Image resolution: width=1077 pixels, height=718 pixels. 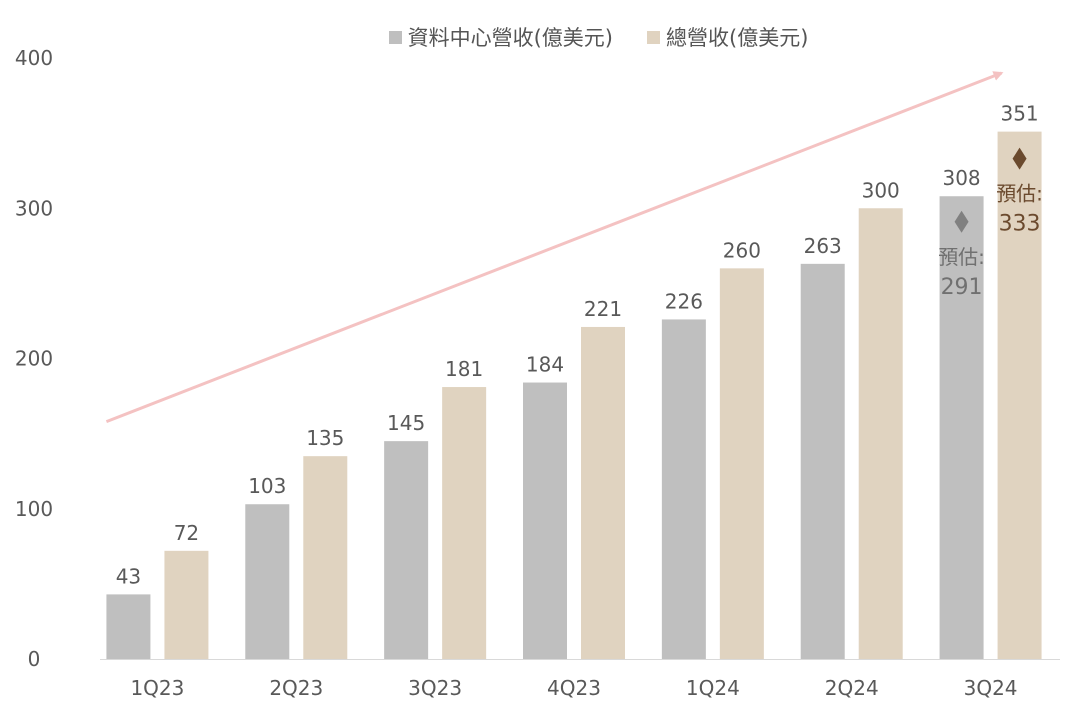 I want to click on bar-value-label: 221, so click(x=603, y=309).